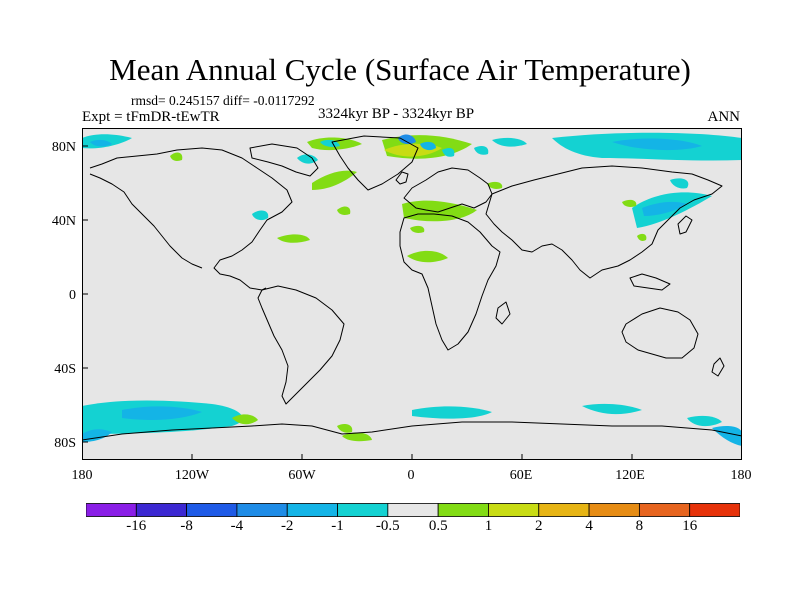  What do you see at coordinates (427, 256) in the screenshot?
I see `patch-sahara` at bounding box center [427, 256].